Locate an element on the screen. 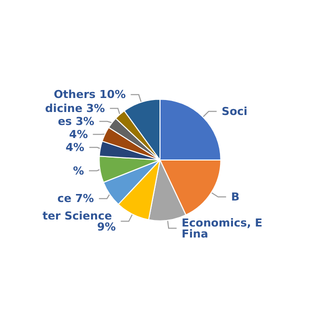 The width and height of the screenshot is (320, 320). slice-label: Others 10% is located at coordinates (90, 95).